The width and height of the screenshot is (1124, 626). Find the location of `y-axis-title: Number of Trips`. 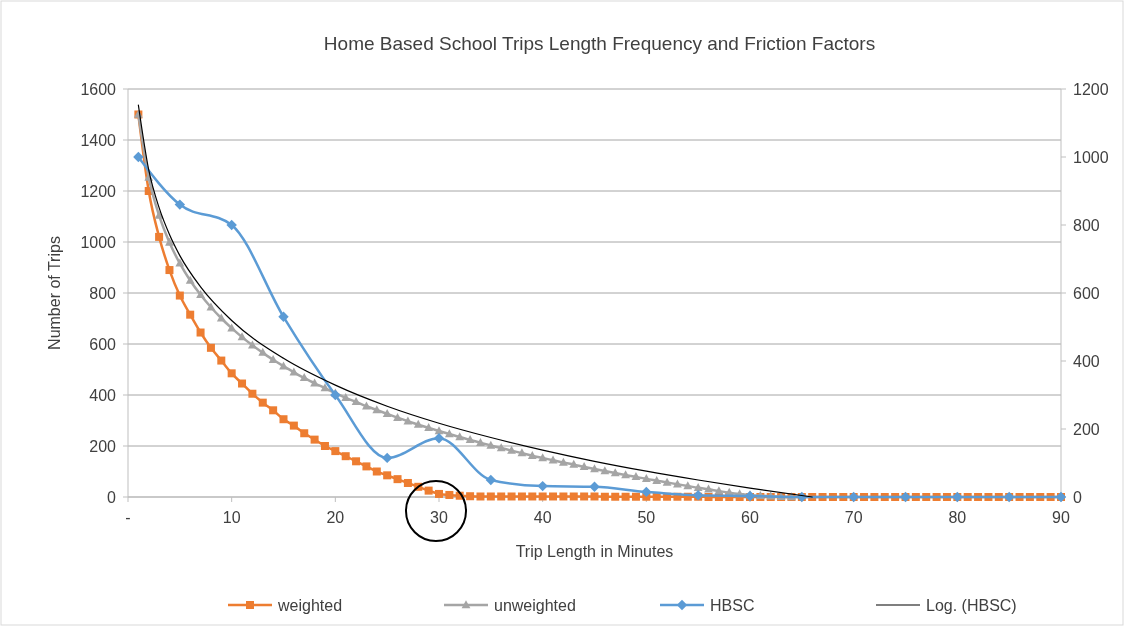

y-axis-title: Number of Trips is located at coordinates (54, 293).